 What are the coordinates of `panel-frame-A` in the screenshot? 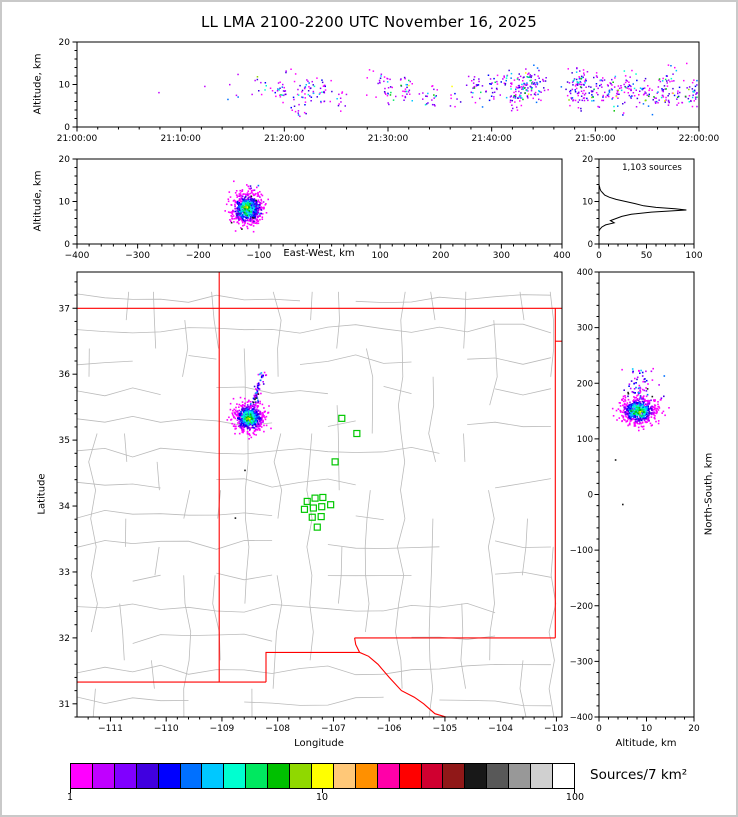 It's located at (388, 84).